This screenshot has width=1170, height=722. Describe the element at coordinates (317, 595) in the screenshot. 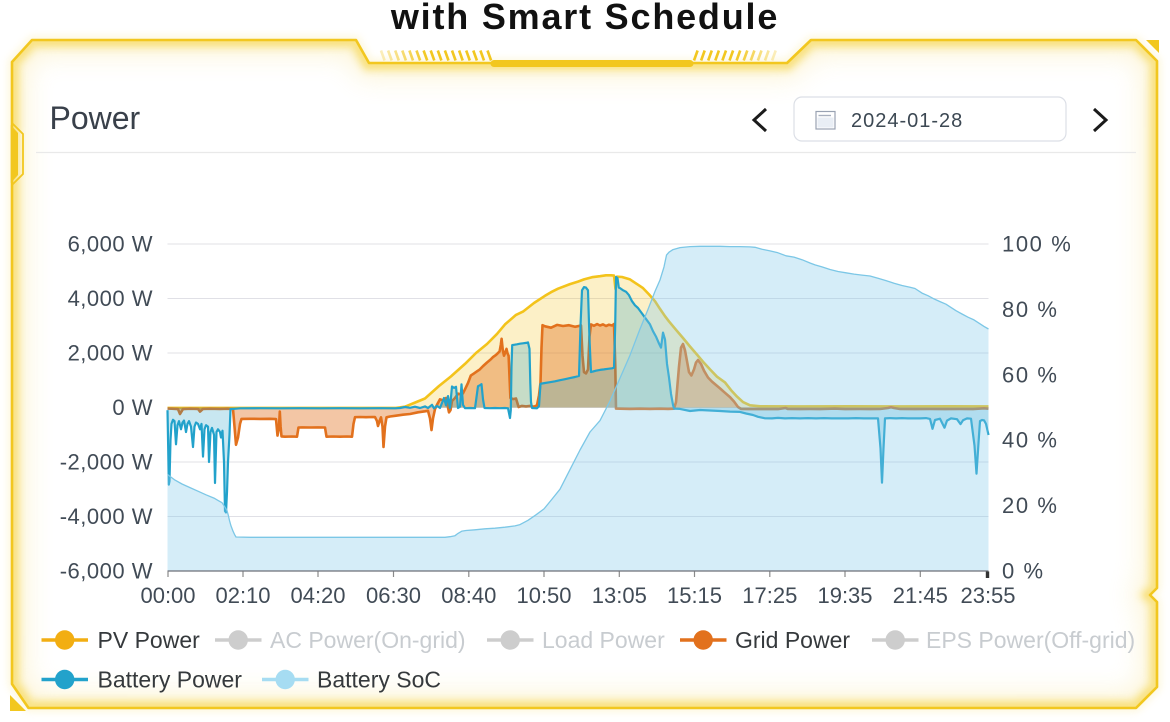

I see `svg-text: 04:20` at that location.